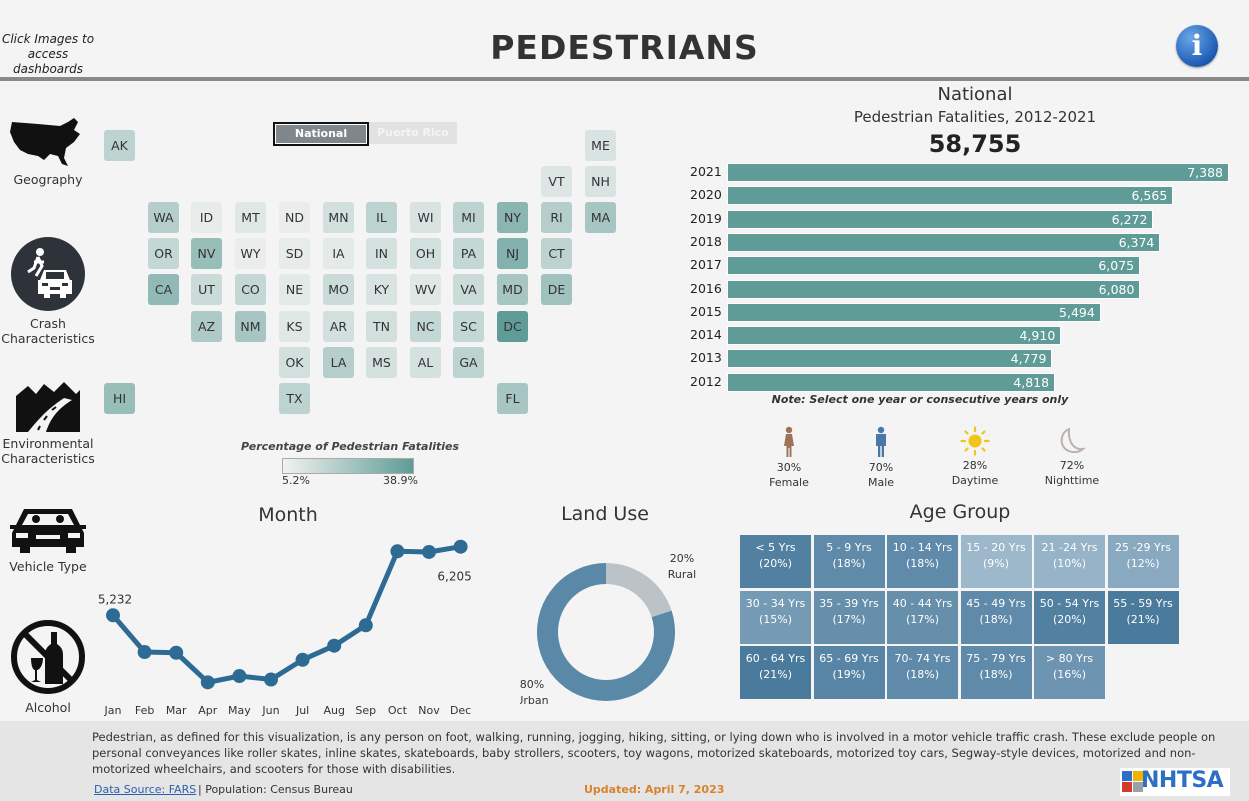 This screenshot has width=1249, height=801. Describe the element at coordinates (206, 253) in the screenshot. I see `state-tile-nv: NV` at that location.